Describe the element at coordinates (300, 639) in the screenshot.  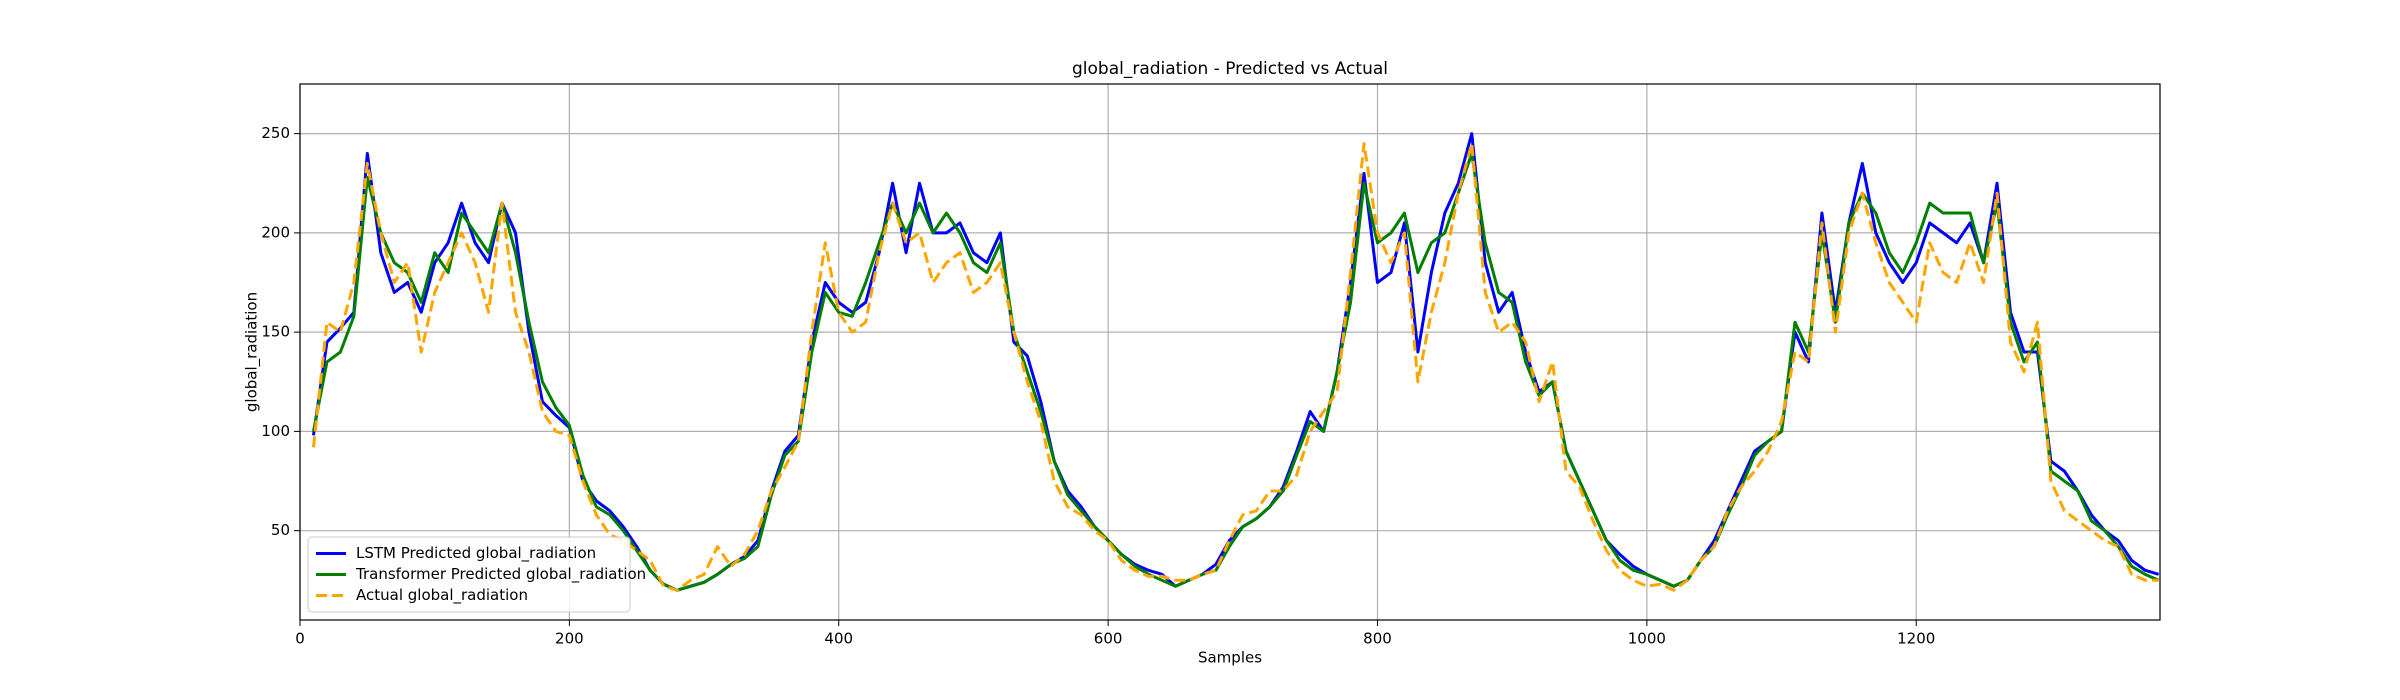
I see `x-tick-label: 0` at that location.